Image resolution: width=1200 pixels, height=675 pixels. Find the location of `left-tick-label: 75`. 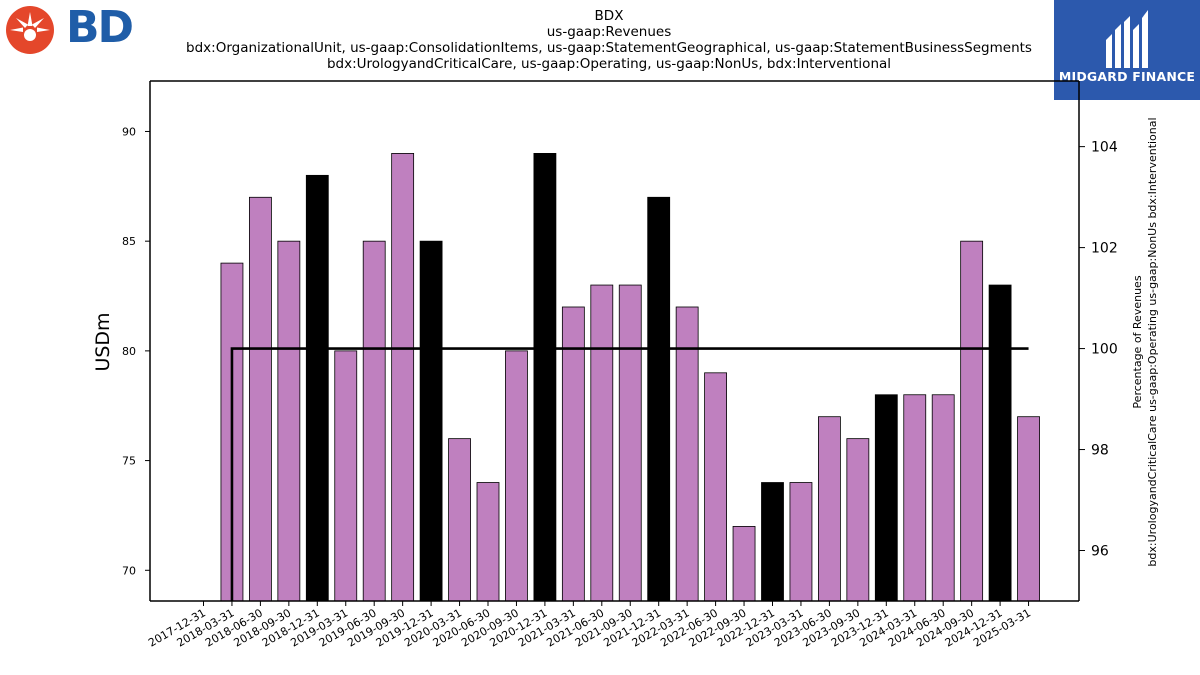

left-tick-label: 75 is located at coordinates (129, 461).